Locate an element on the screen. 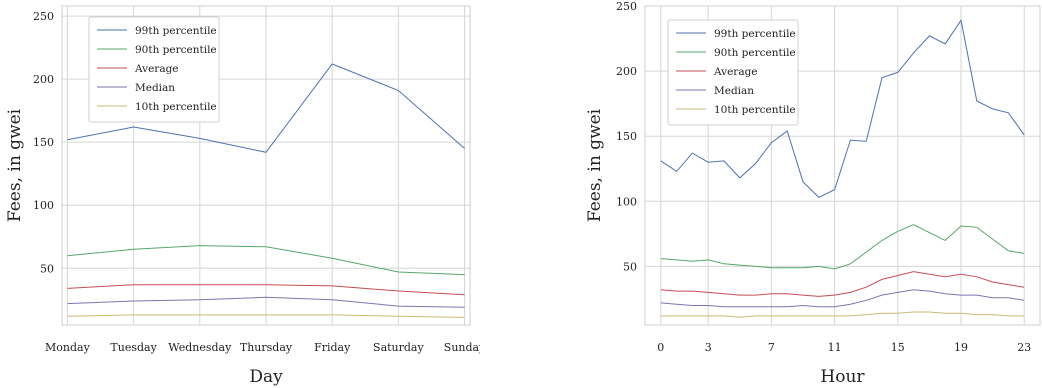 This screenshot has width=1042, height=388. x-tick-label: 0 is located at coordinates (660, 347).